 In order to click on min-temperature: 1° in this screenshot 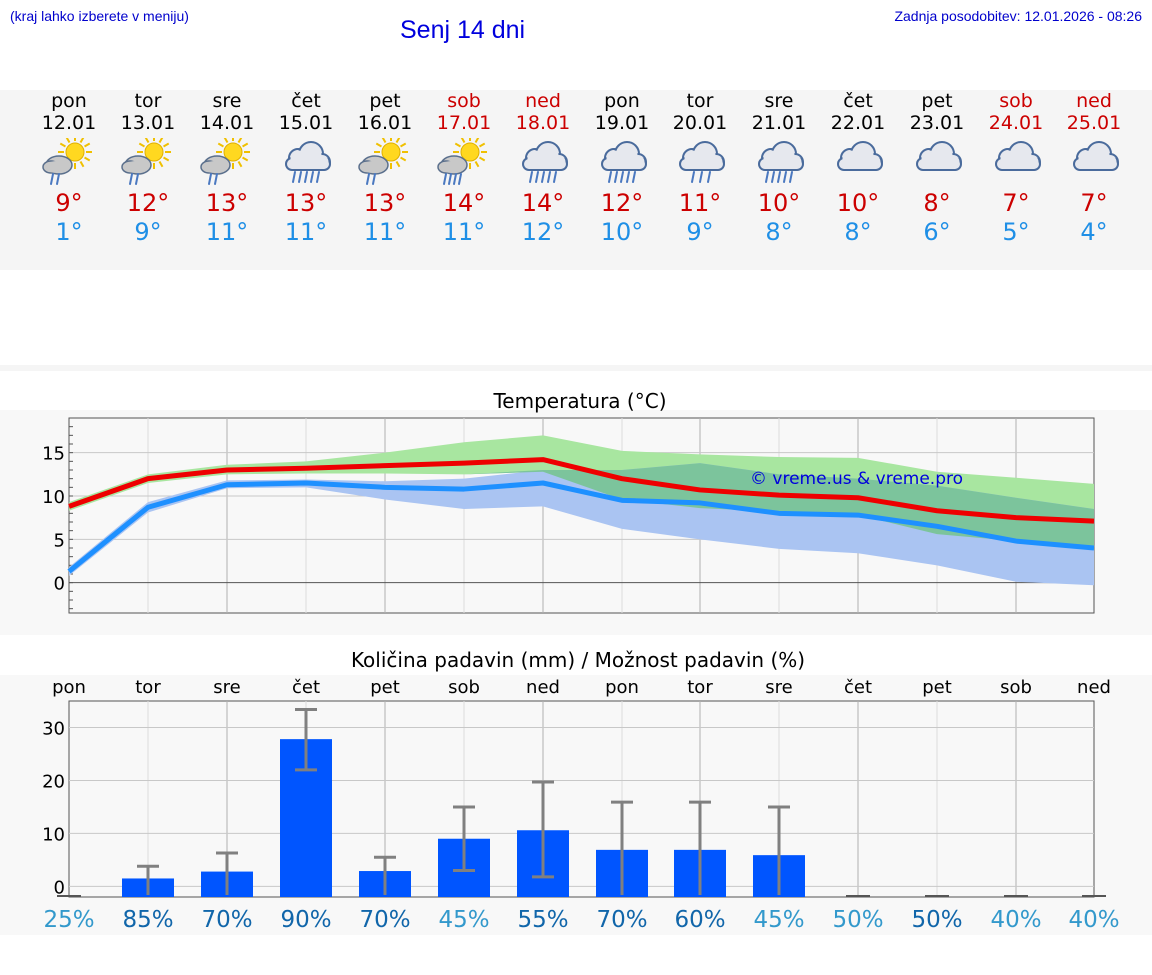, I will do `click(69, 232)`.